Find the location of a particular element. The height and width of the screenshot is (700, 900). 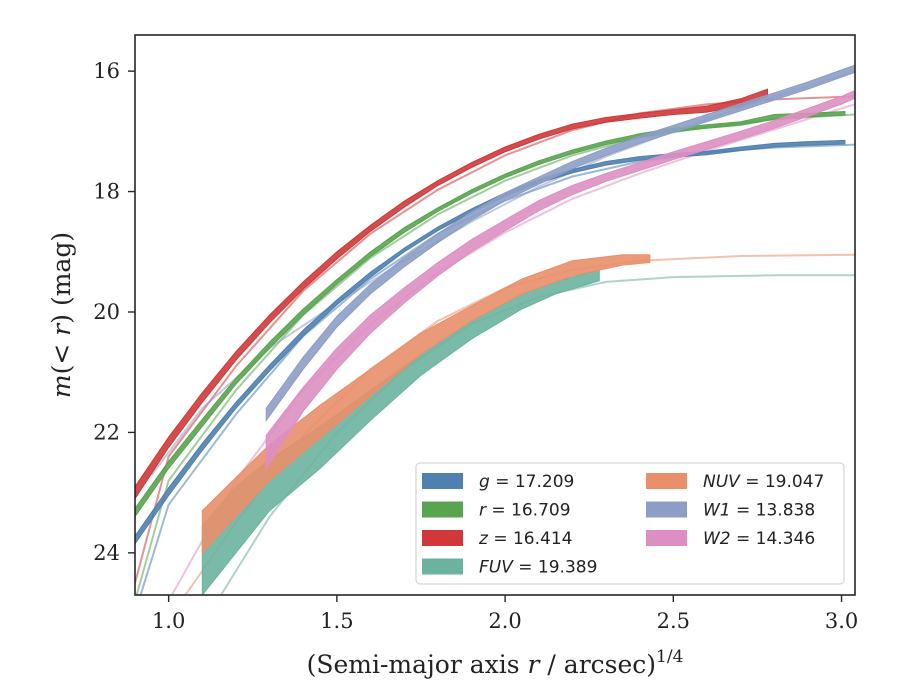

legend-swatch-w1 is located at coordinates (666, 509).